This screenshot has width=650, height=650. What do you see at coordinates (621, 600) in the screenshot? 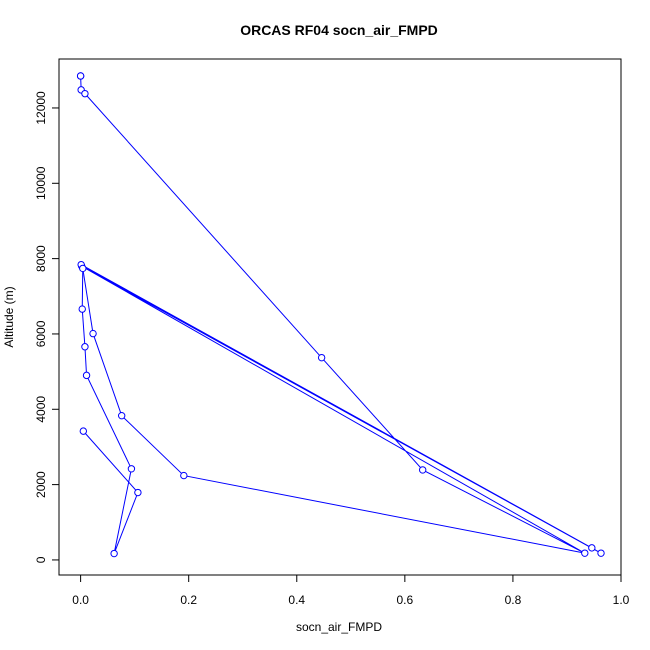
I see `x-tick-label: 1.0` at bounding box center [621, 600].